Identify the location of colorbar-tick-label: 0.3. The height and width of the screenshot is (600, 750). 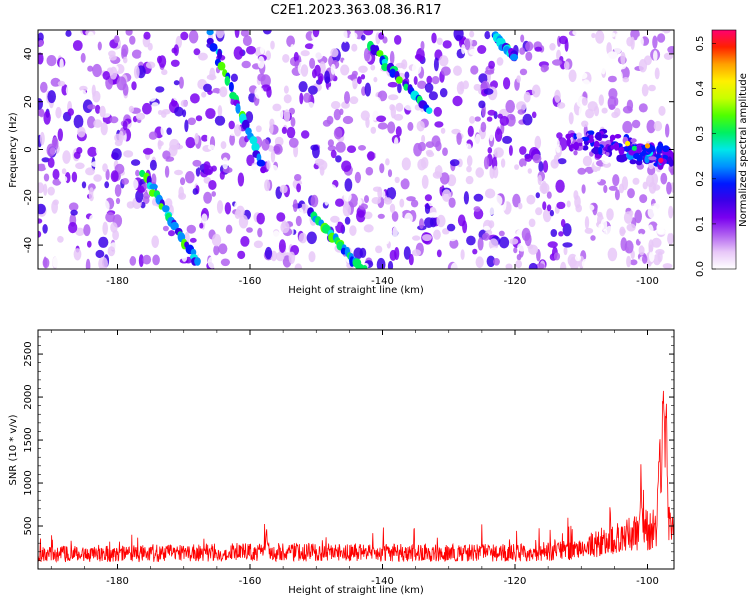
(700, 134).